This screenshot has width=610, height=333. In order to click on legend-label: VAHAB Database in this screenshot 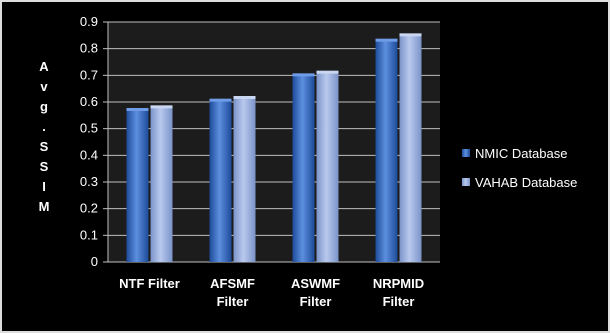, I will do `click(526, 182)`.